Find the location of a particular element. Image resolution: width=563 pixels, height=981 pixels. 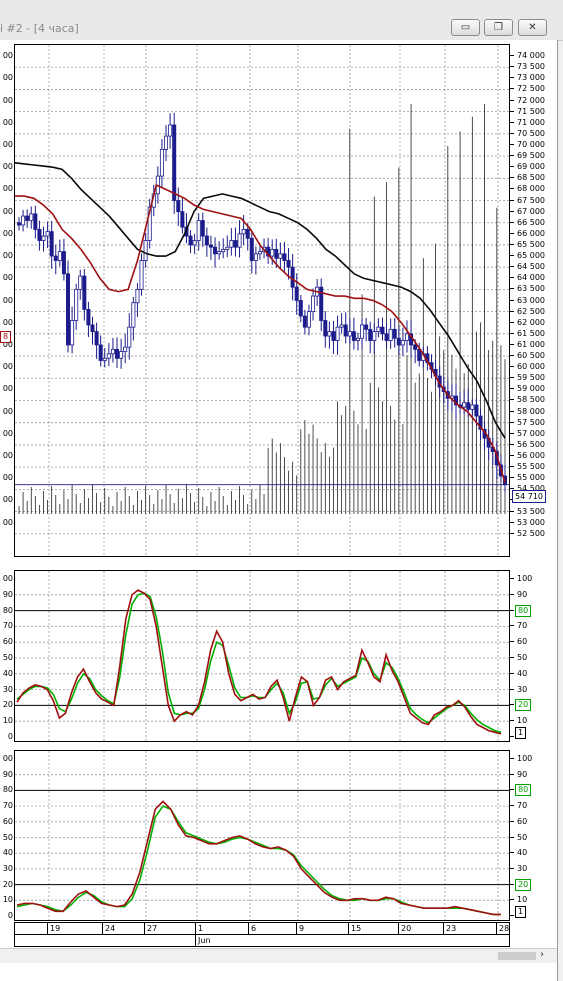

price-tick-label: 71 500 is located at coordinates (527, 111).